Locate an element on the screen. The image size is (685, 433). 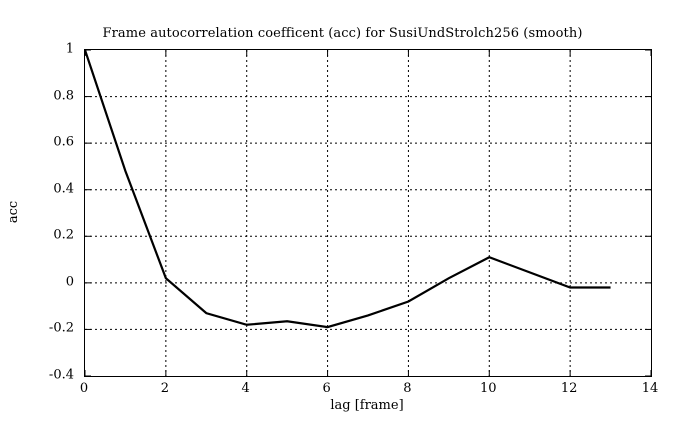
y-tick-label: 0.4 is located at coordinates (63, 189).